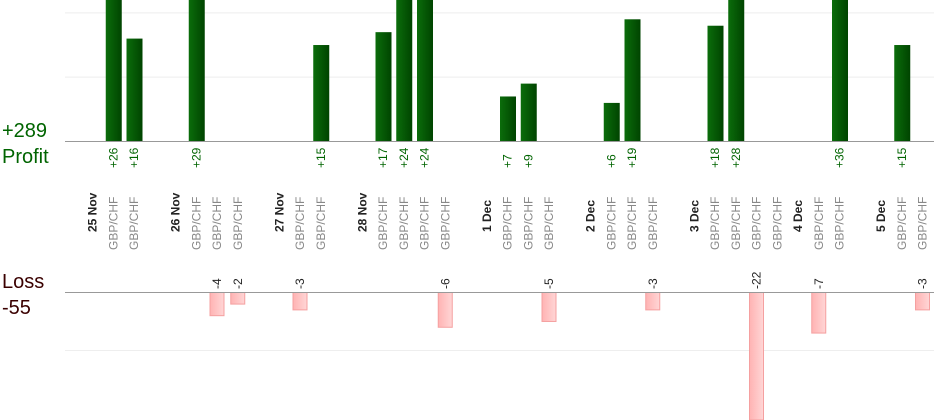 Image resolution: width=934 pixels, height=420 pixels. Describe the element at coordinates (134, 157) in the screenshot. I see `profit-value-label: +16` at that location.